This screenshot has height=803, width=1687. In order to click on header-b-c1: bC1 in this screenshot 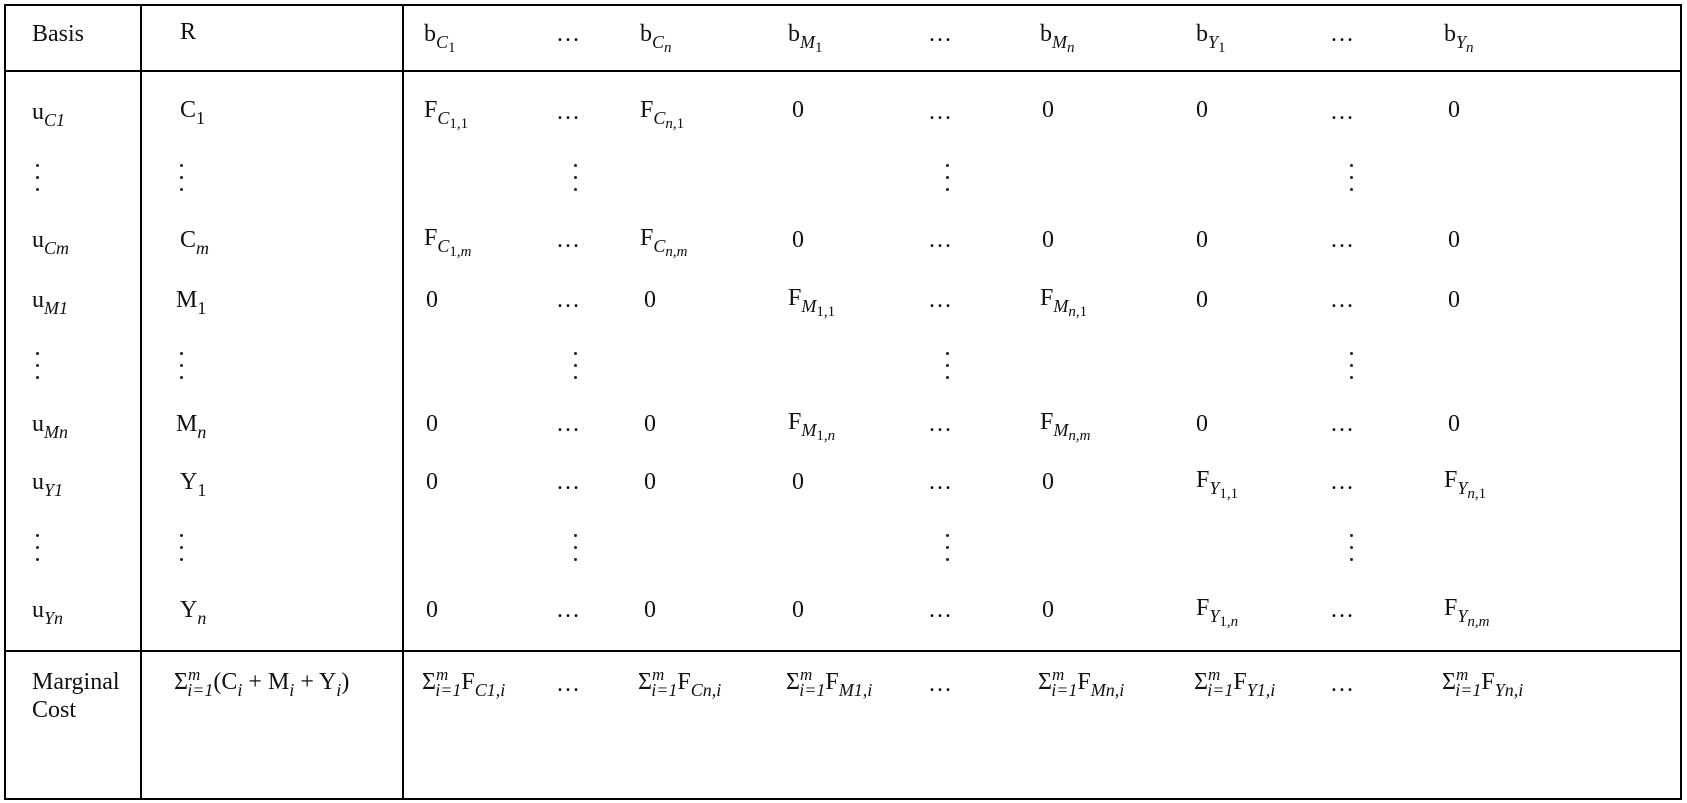, I will do `click(440, 34)`.